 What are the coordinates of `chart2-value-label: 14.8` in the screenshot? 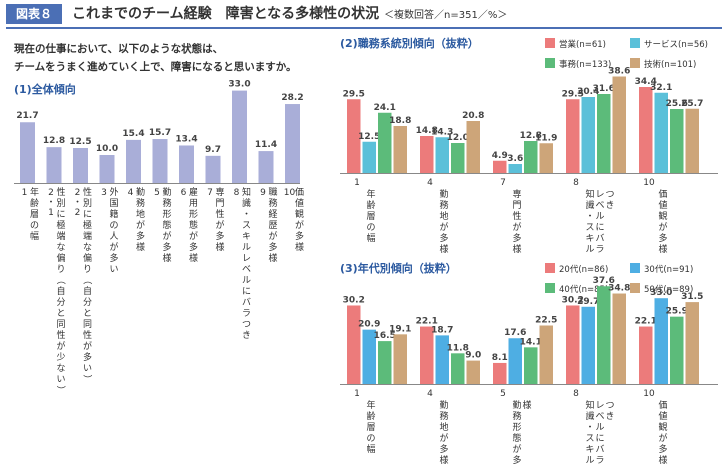 It's located at (427, 131).